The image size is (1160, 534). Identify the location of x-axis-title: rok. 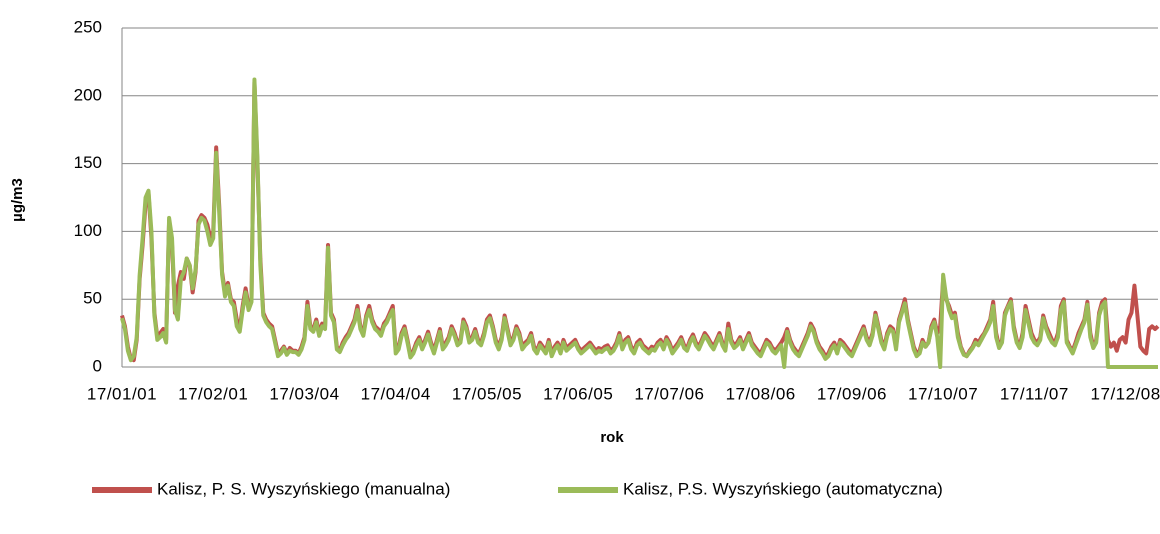
(612, 437).